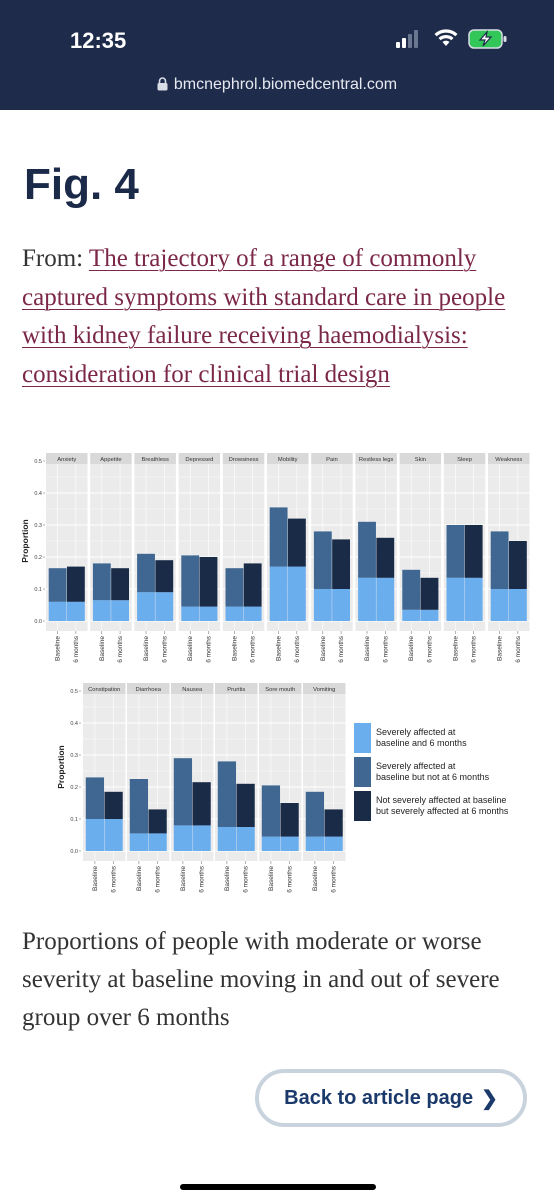 This screenshot has width=554, height=1200. I want to click on from-prefix: From:, so click(55, 258).